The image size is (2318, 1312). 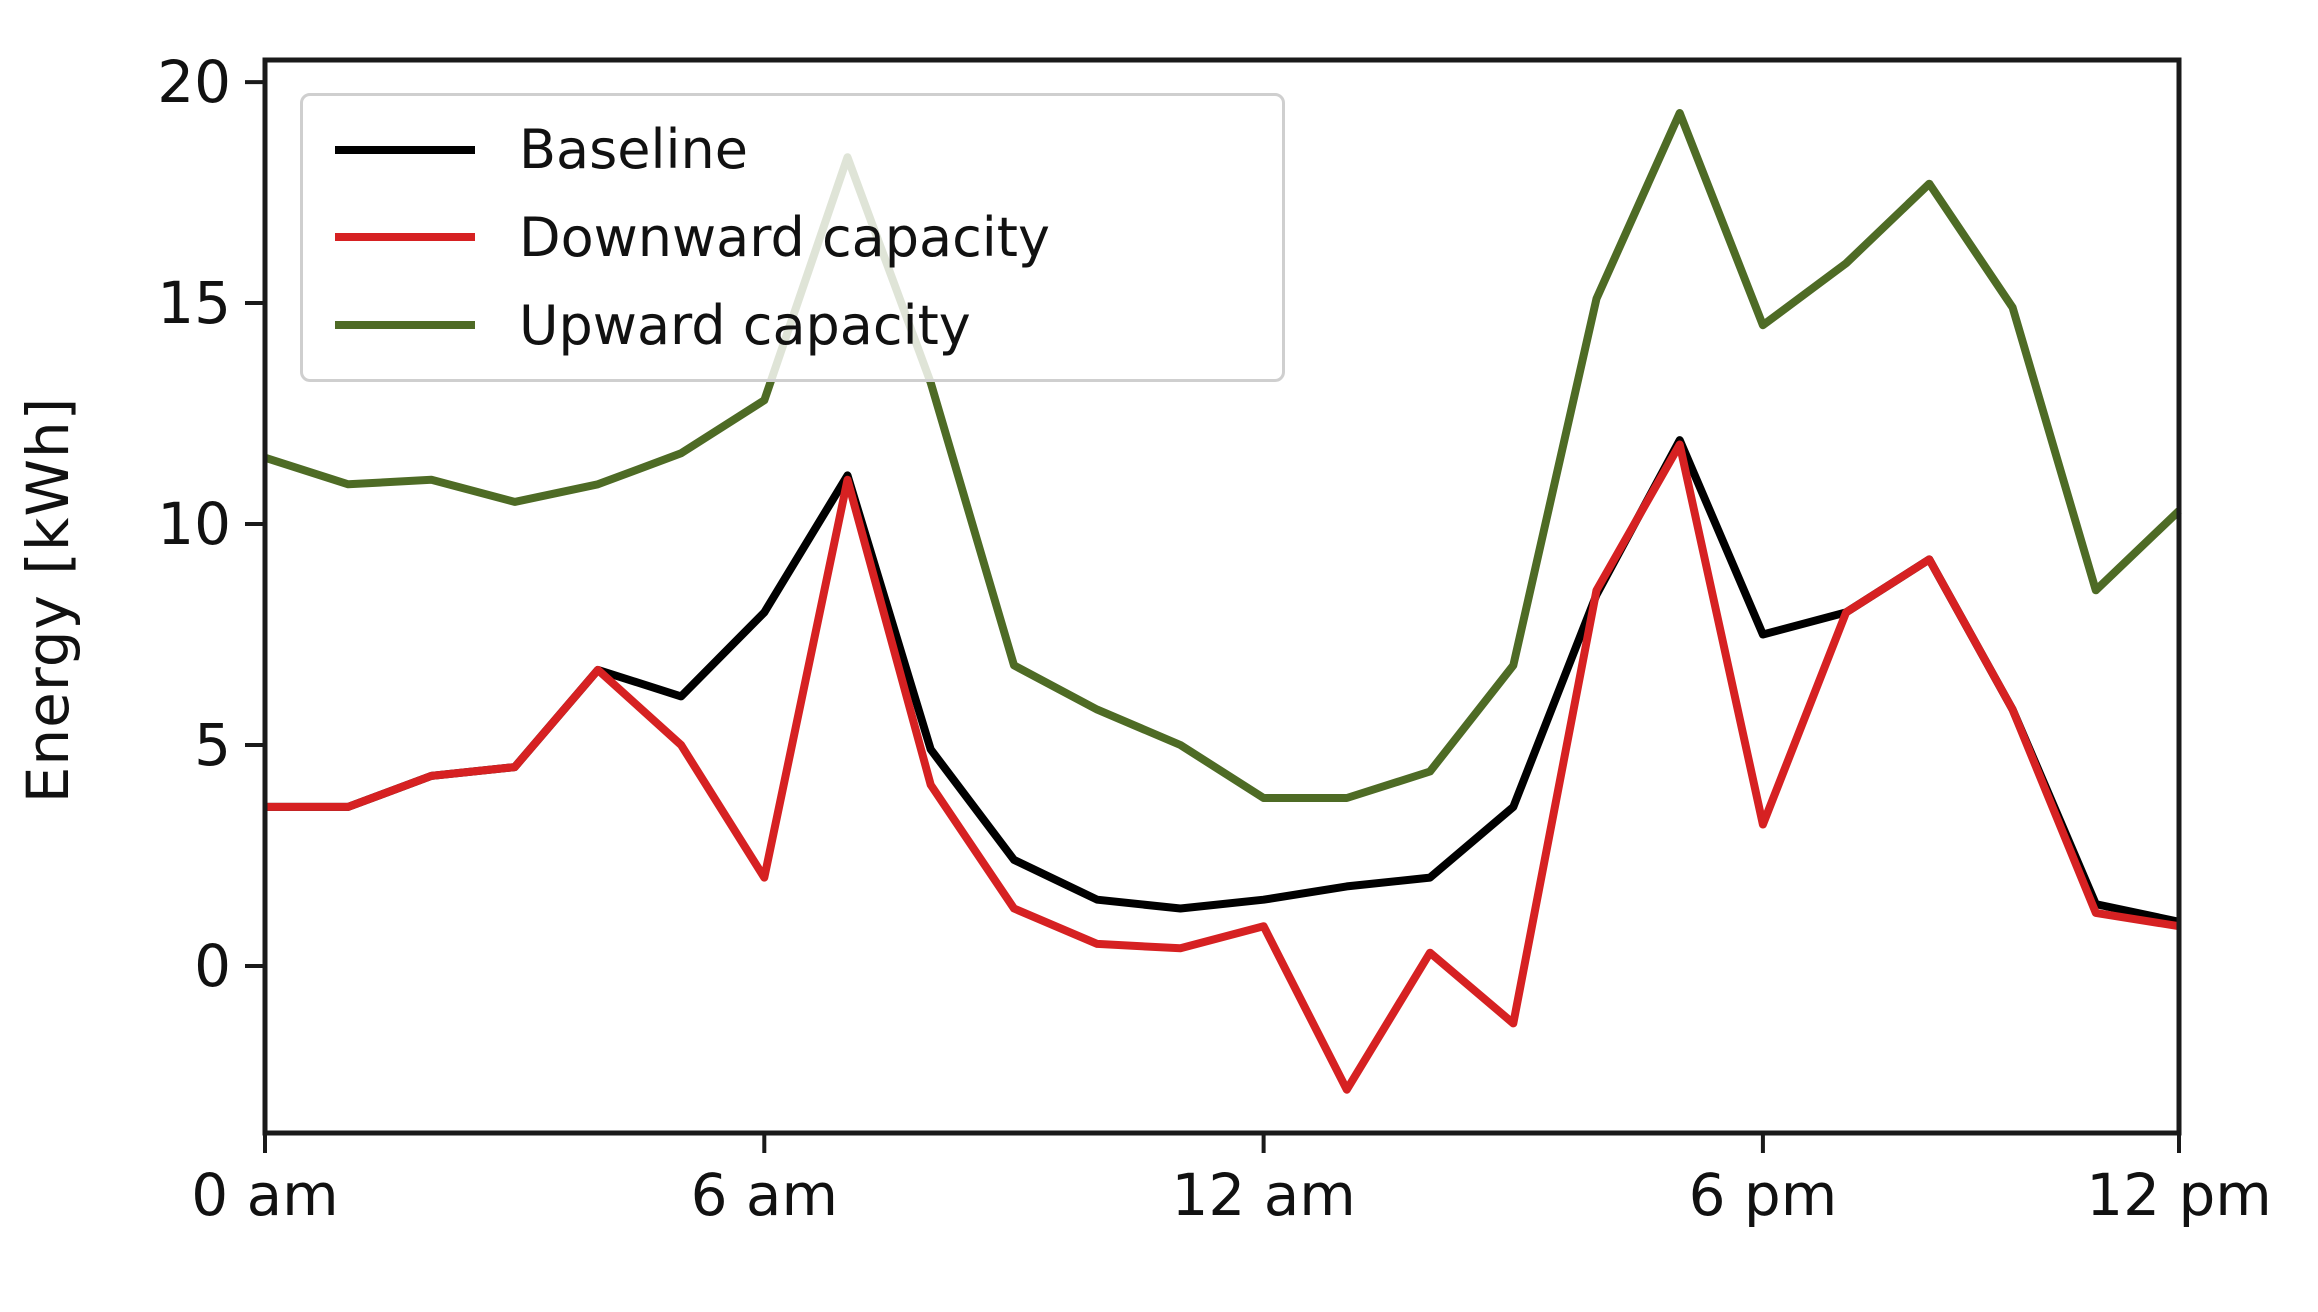 I want to click on y-tick-label: 0, so click(x=212, y=966).